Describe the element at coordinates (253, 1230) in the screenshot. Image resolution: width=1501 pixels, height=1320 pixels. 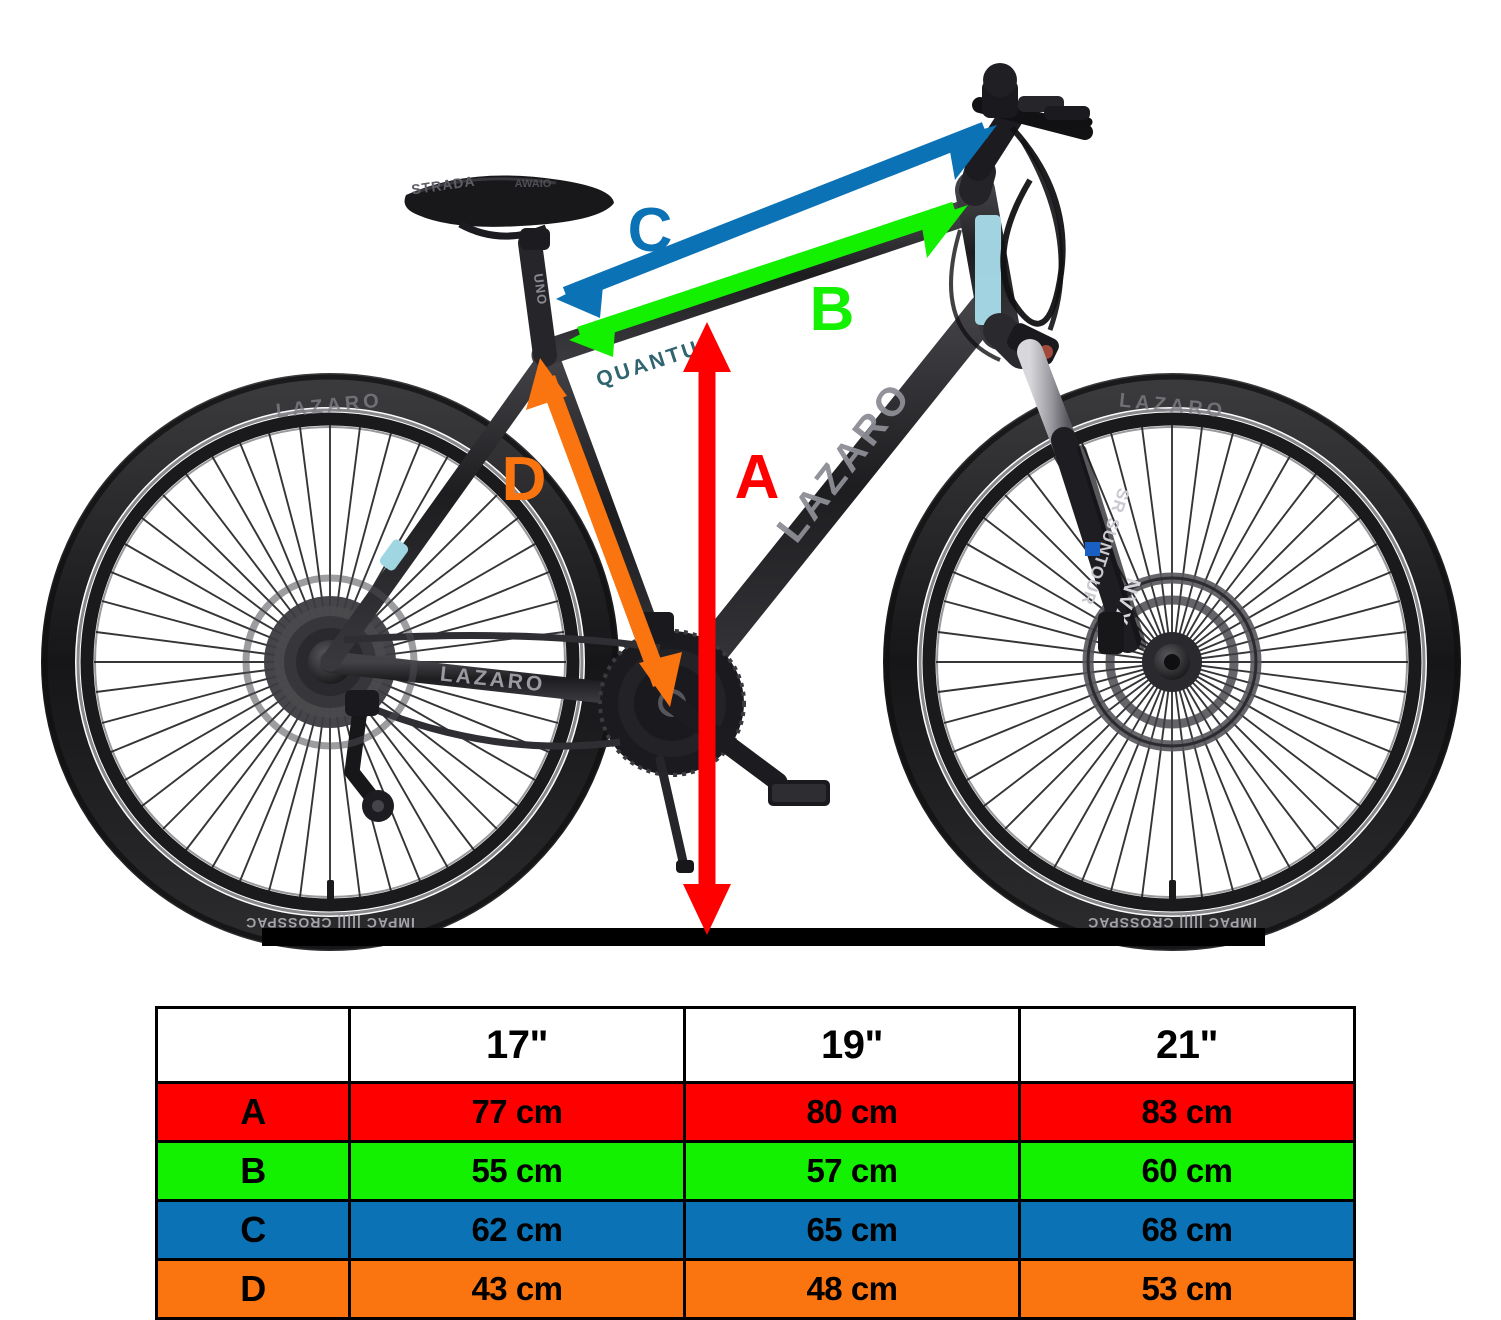
I see `row-label-c: C` at that location.